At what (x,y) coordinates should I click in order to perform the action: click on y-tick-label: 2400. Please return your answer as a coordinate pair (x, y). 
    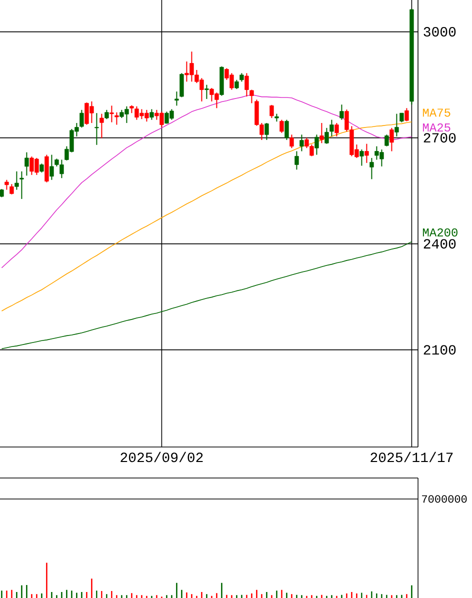
    Looking at the image, I should click on (440, 244).